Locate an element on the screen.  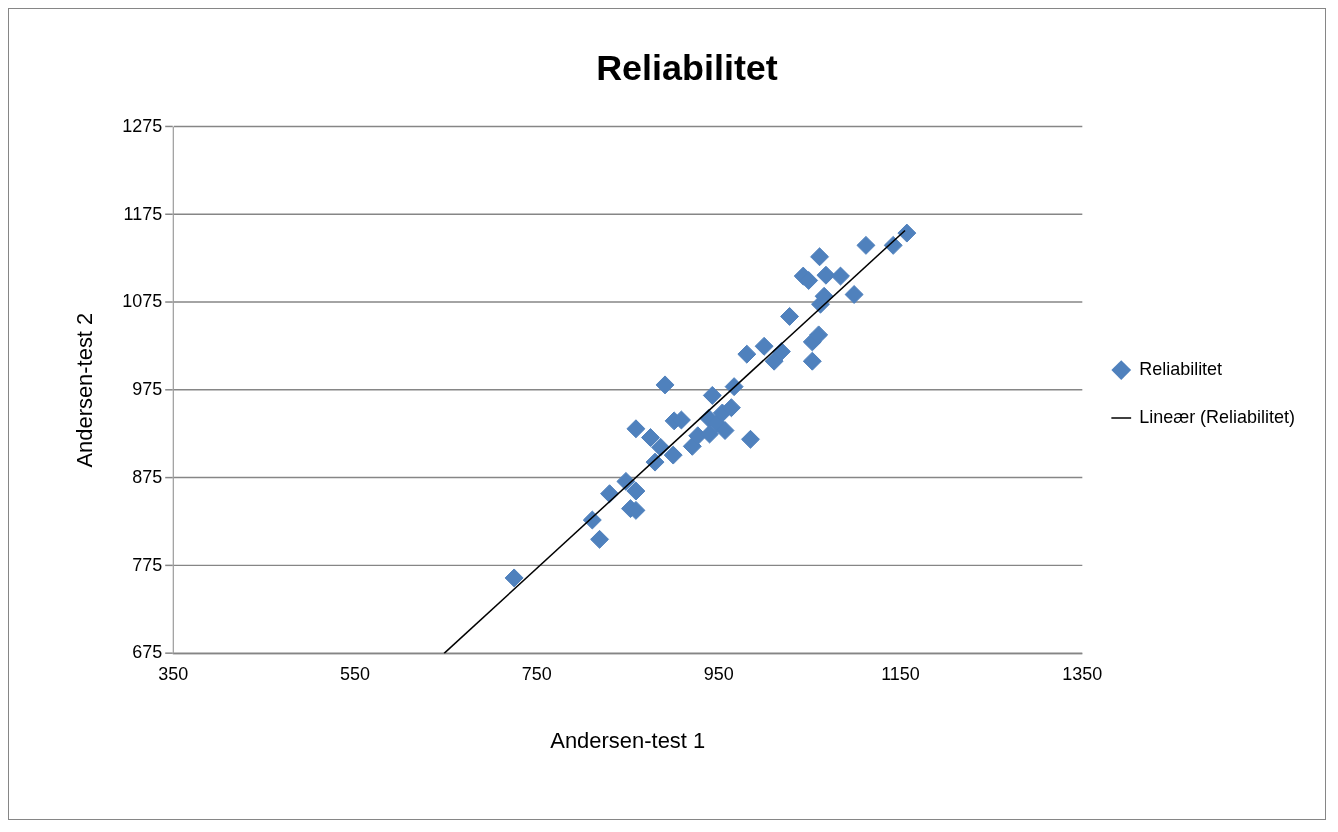
y-tick-label: 875 is located at coordinates (147, 476).